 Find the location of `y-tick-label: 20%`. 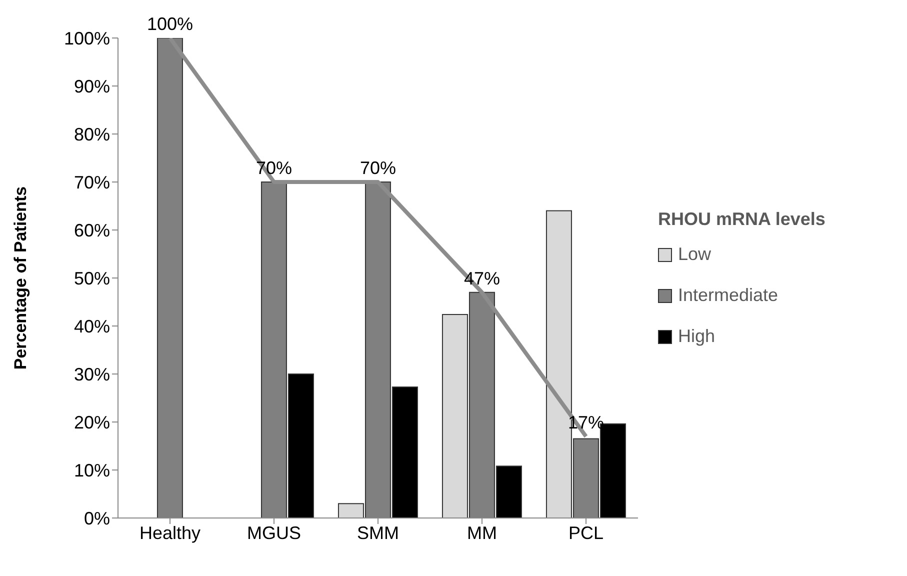

y-tick-label: 20% is located at coordinates (92, 422).